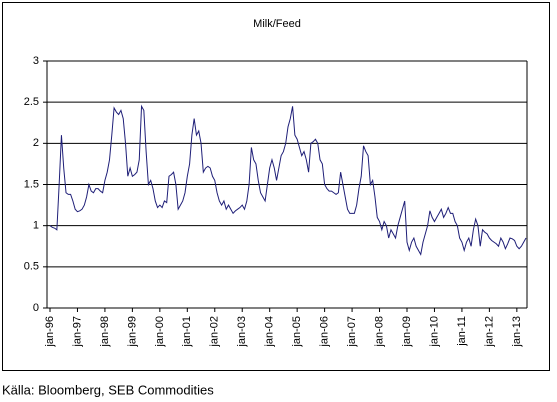 This screenshot has width=557, height=402. What do you see at coordinates (187, 332) in the screenshot?
I see `x-tick-label: jan-01` at bounding box center [187, 332].